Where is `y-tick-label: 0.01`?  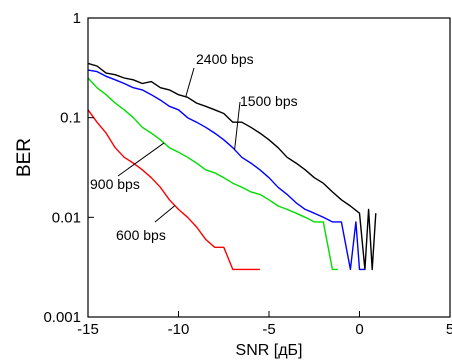
y-tick-label: 0.01 is located at coordinates (66, 217).